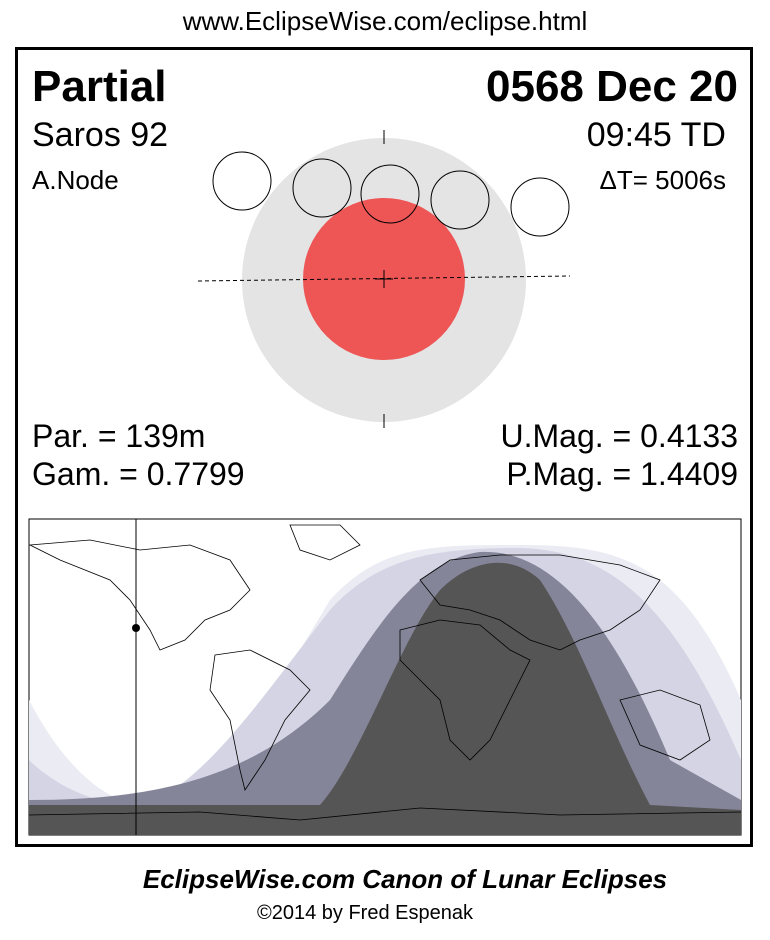 This screenshot has width=770, height=940. Describe the element at coordinates (100, 135) in the screenshot. I see `saros-number: Saros 92` at that location.